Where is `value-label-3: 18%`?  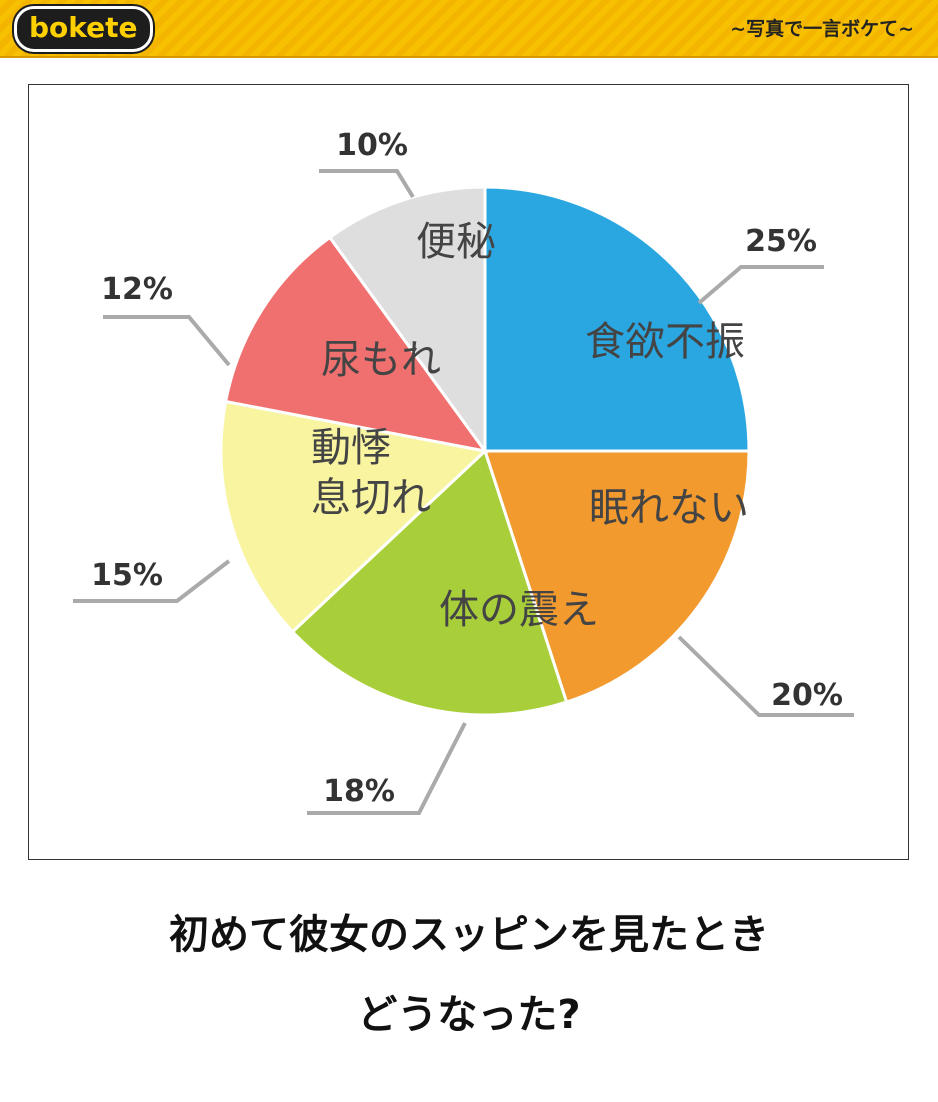
value-label-3: 18% is located at coordinates (359, 791).